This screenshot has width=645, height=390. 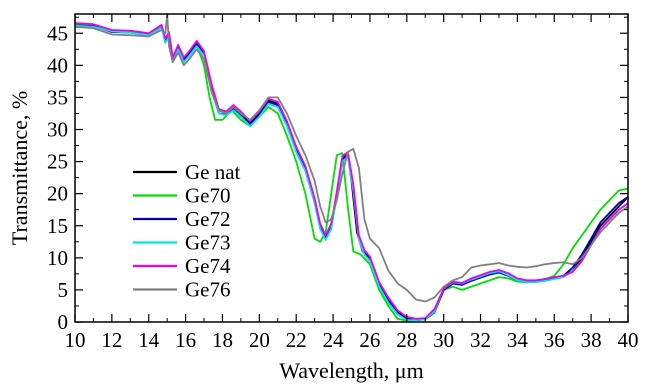 What do you see at coordinates (57, 33) in the screenshot?
I see `y-tick-label: 45` at bounding box center [57, 33].